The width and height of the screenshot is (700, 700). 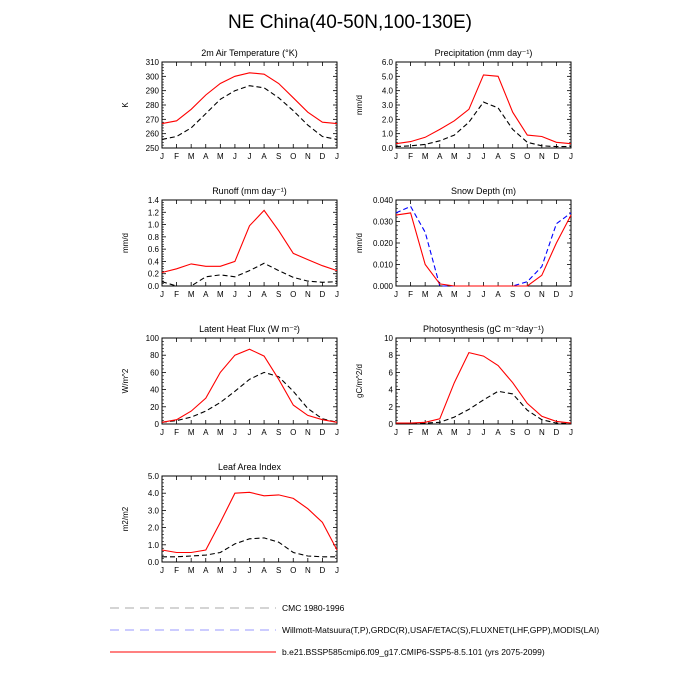 What do you see at coordinates (153, 91) in the screenshot?
I see `y-tick-label: 290` at bounding box center [153, 91].